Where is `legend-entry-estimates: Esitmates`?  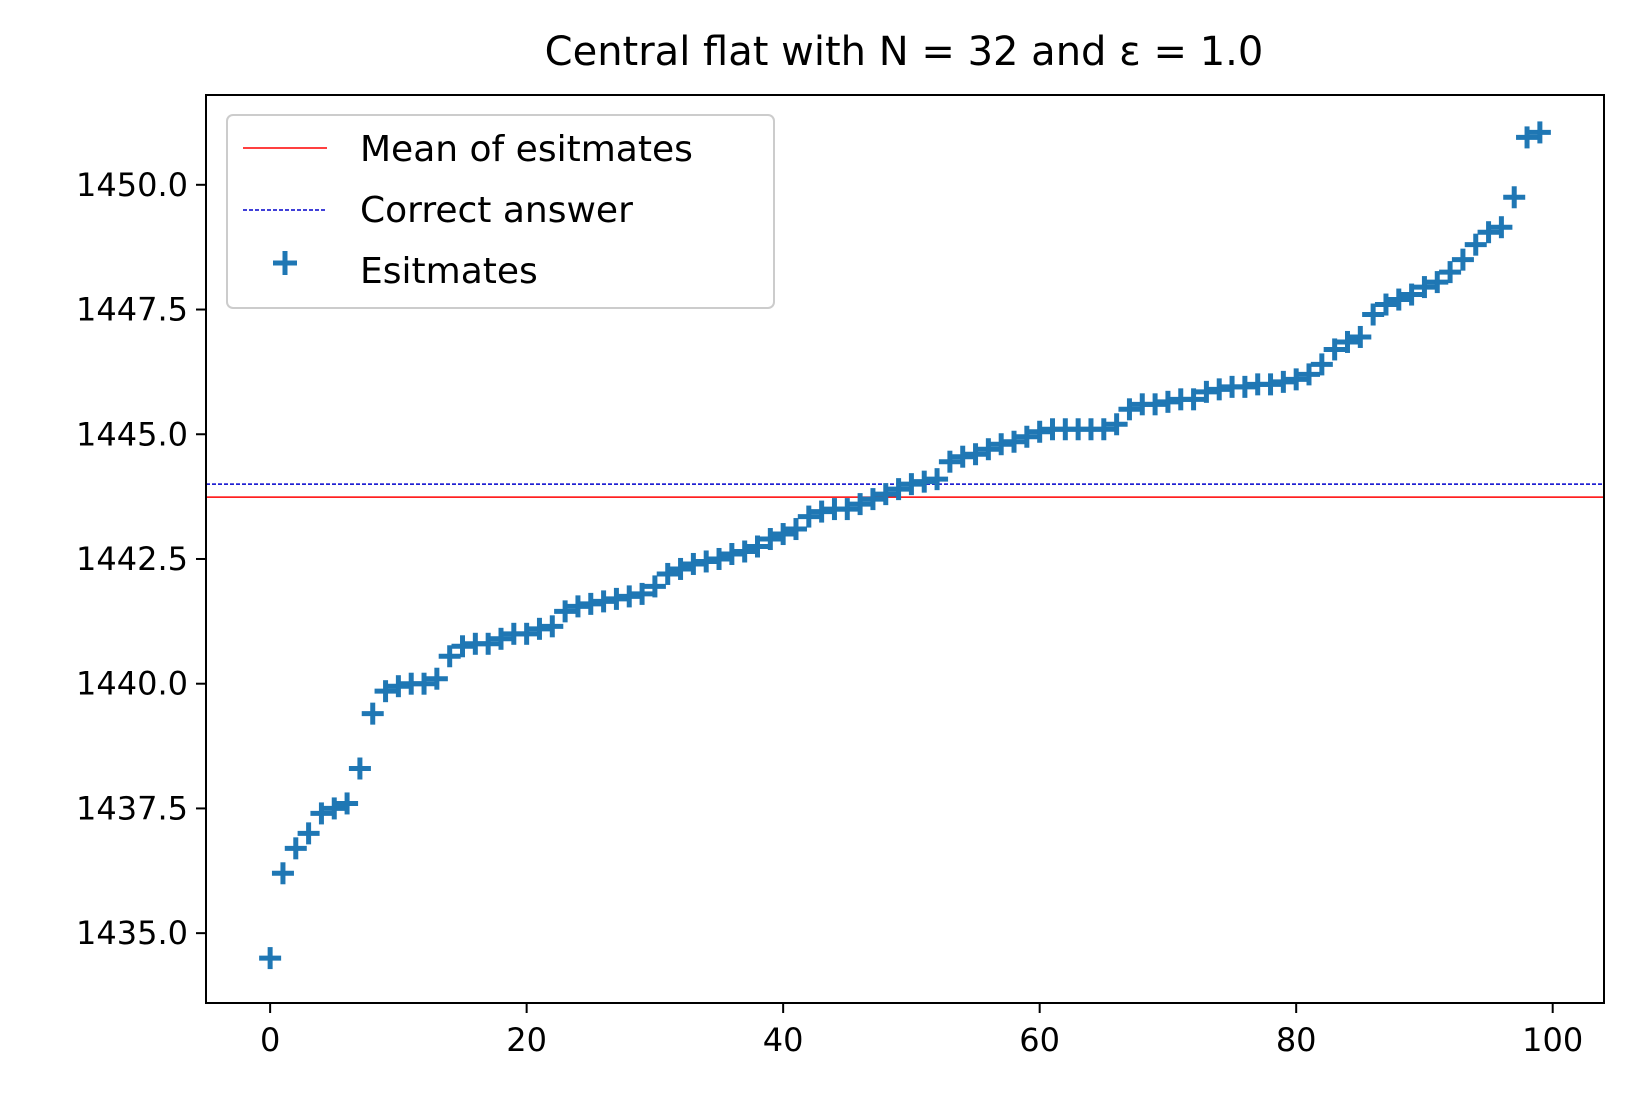 legend-entry-estimates: Esitmates is located at coordinates (405, 271).